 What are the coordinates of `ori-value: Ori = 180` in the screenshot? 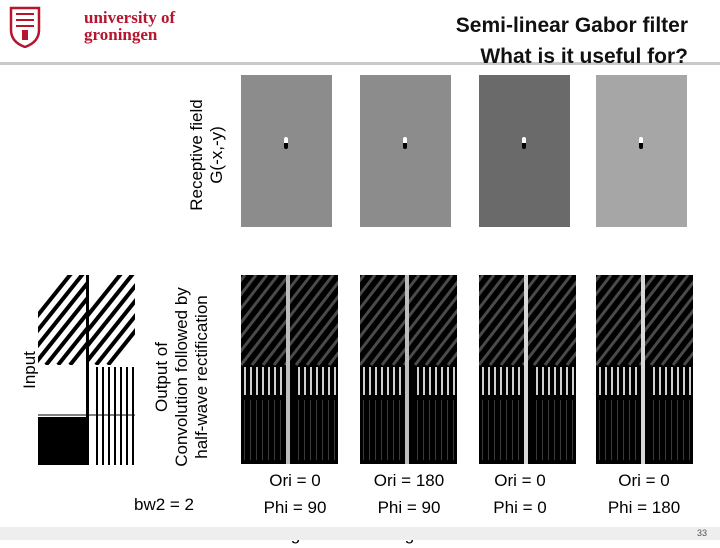 It's located at (409, 480).